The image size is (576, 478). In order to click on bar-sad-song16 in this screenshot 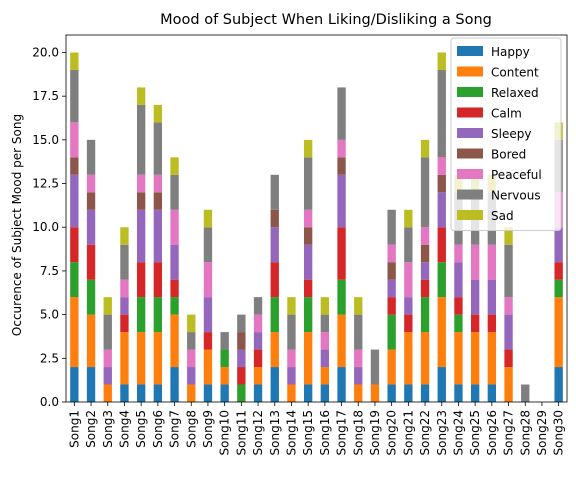, I will do `click(325, 306)`.